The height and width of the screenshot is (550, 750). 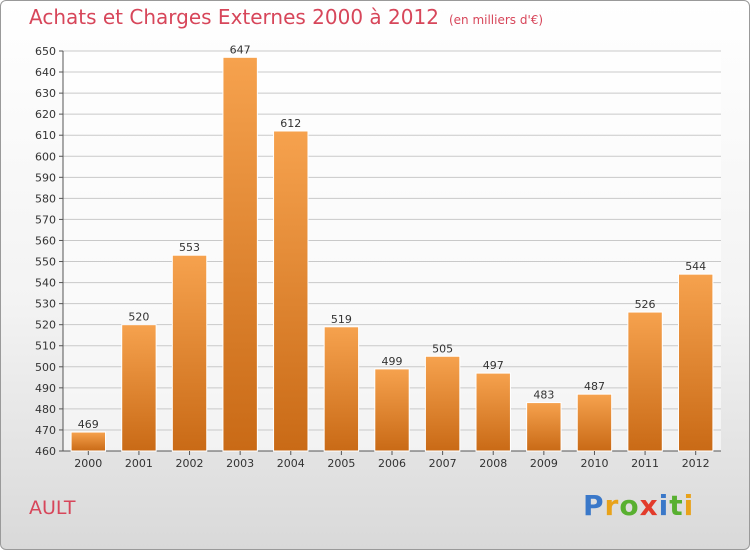 What do you see at coordinates (629, 505) in the screenshot?
I see `logo-letter: o` at bounding box center [629, 505].